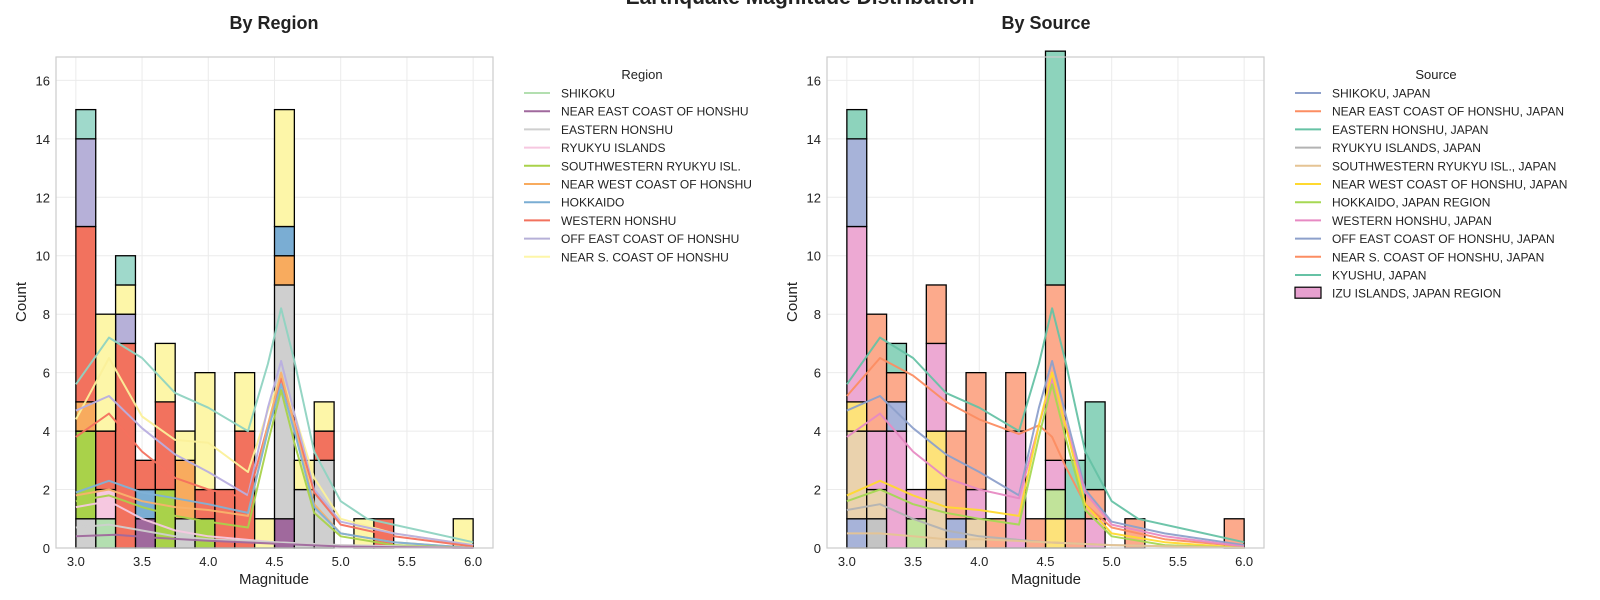 This screenshot has width=1600, height=600. What do you see at coordinates (1308, 292) in the screenshot?
I see `legend-swatch` at bounding box center [1308, 292].